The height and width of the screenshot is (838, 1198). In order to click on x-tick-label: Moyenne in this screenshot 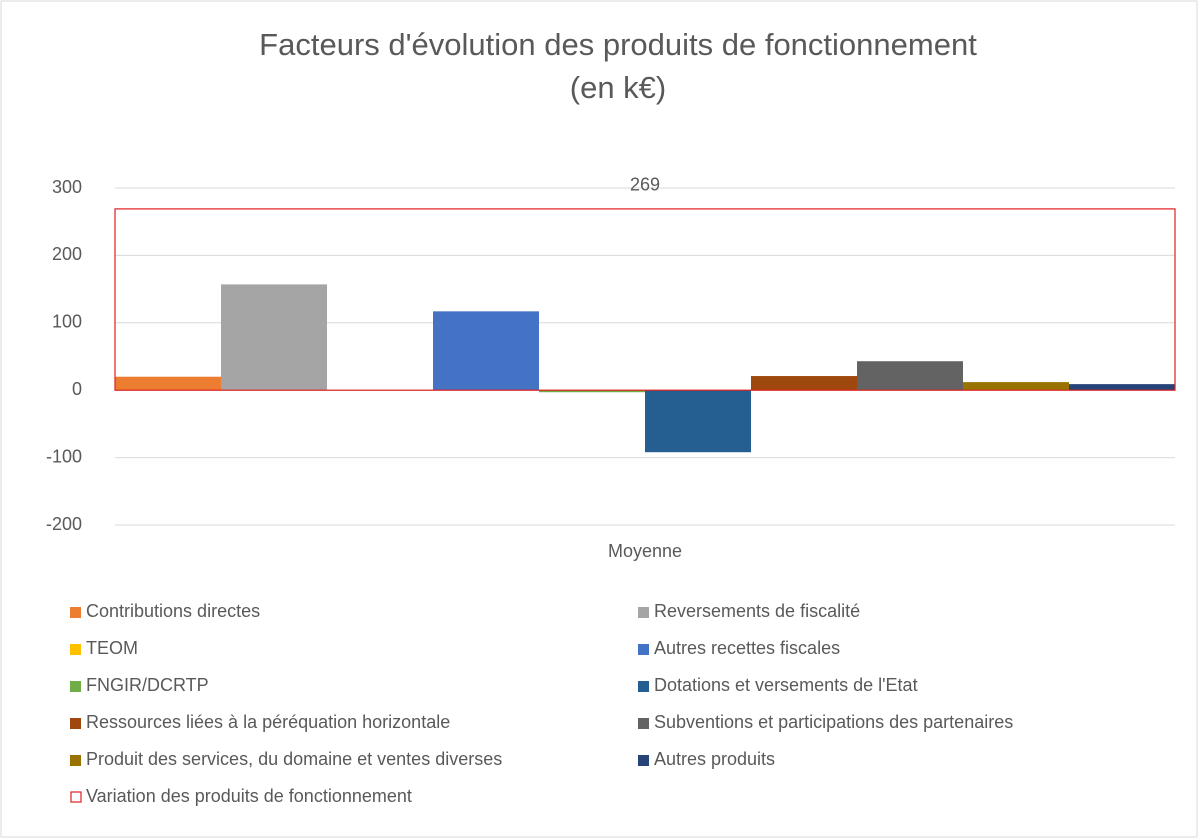, I will do `click(645, 551)`.